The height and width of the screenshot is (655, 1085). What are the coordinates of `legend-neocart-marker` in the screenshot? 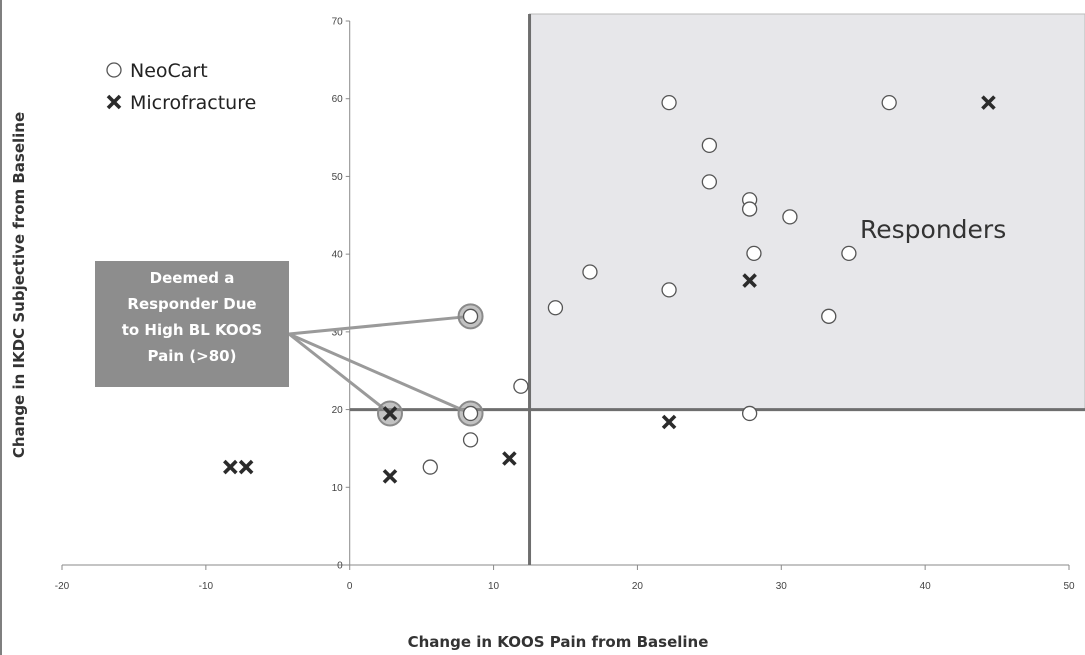 It's located at (114, 70).